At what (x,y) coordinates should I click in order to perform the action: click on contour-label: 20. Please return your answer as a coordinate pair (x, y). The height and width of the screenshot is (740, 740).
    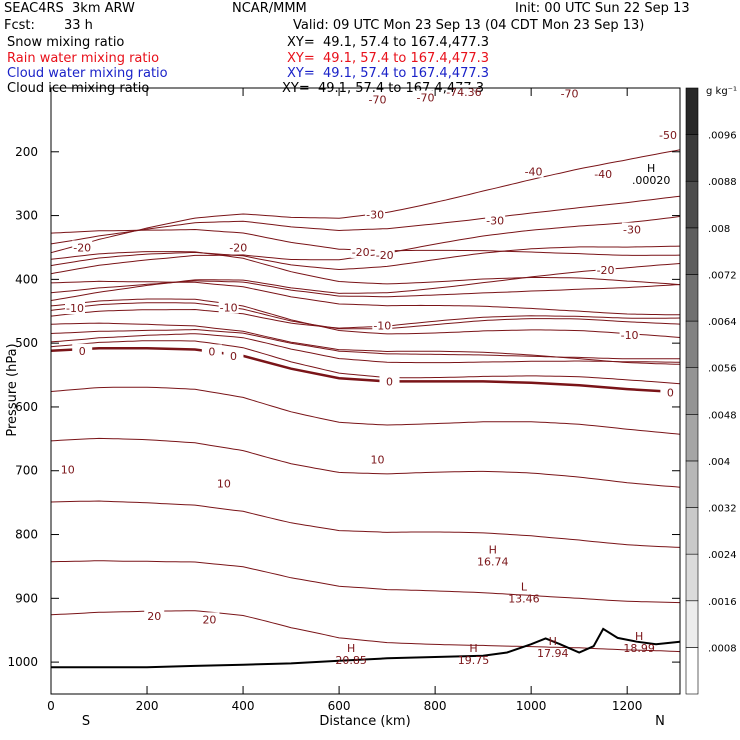
    Looking at the image, I should click on (154, 616).